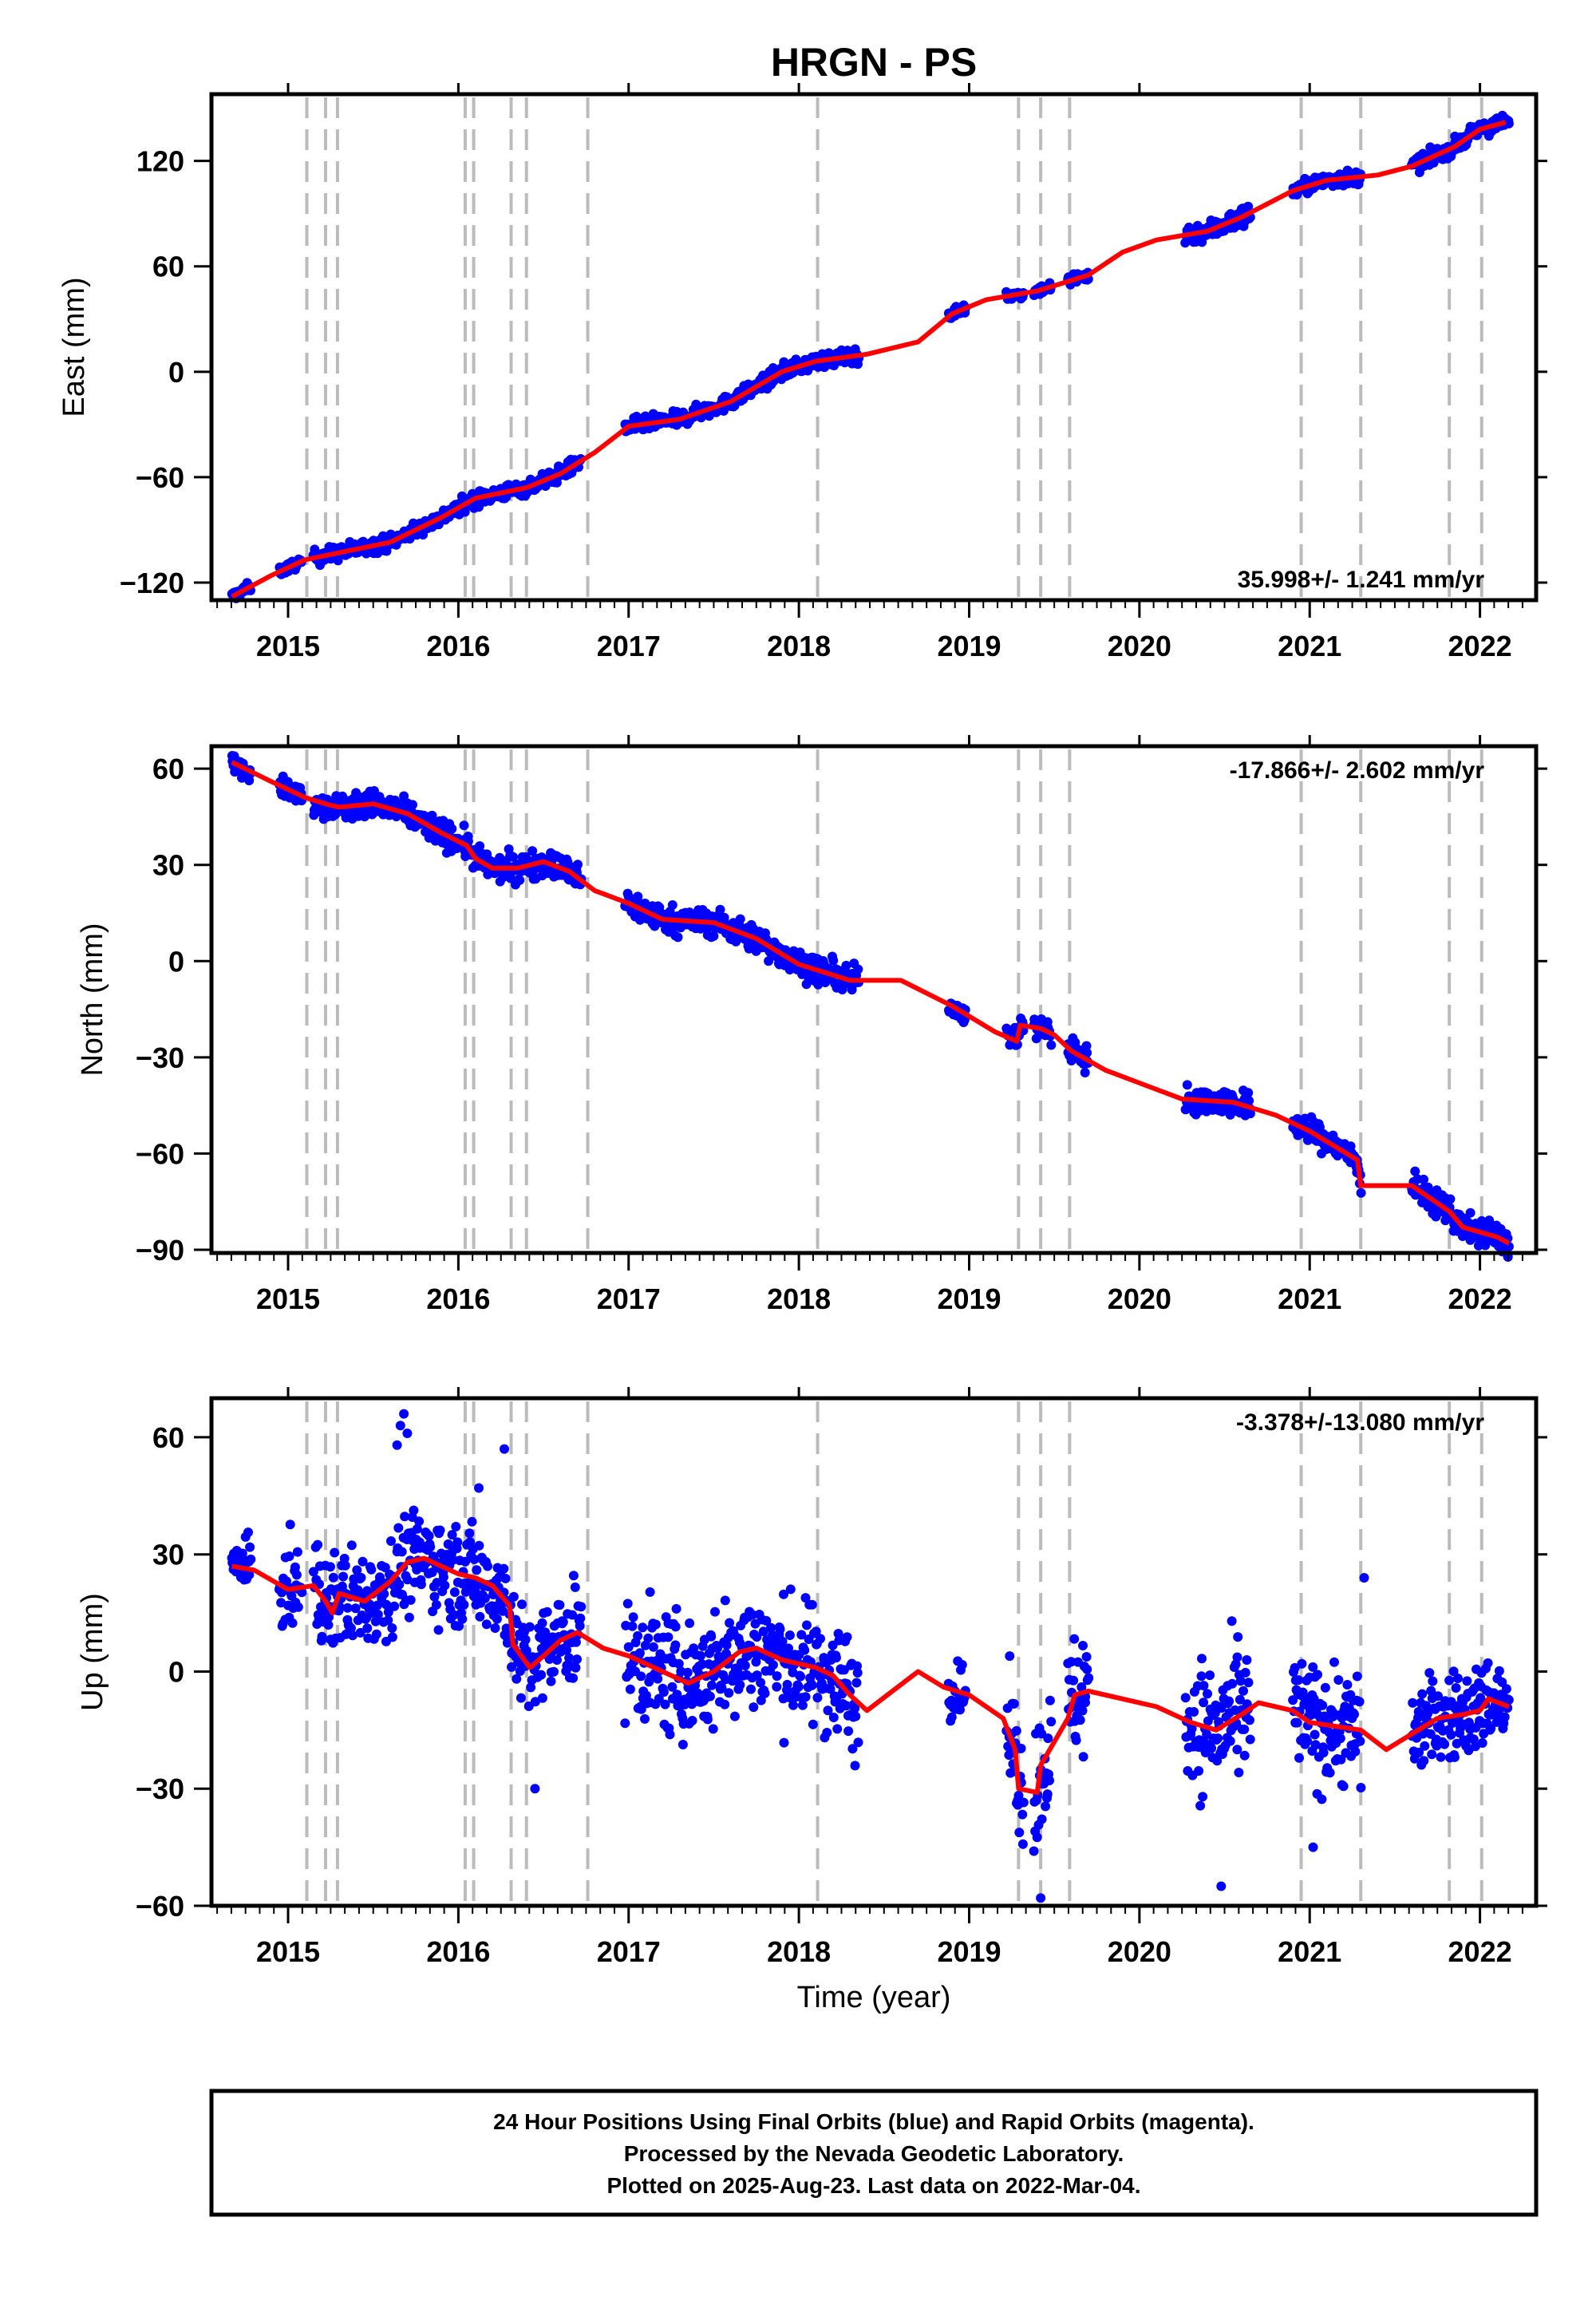 The image size is (1596, 2316). What do you see at coordinates (1139, 1952) in the screenshot?
I see `up-x-tick-label: 2020` at bounding box center [1139, 1952].